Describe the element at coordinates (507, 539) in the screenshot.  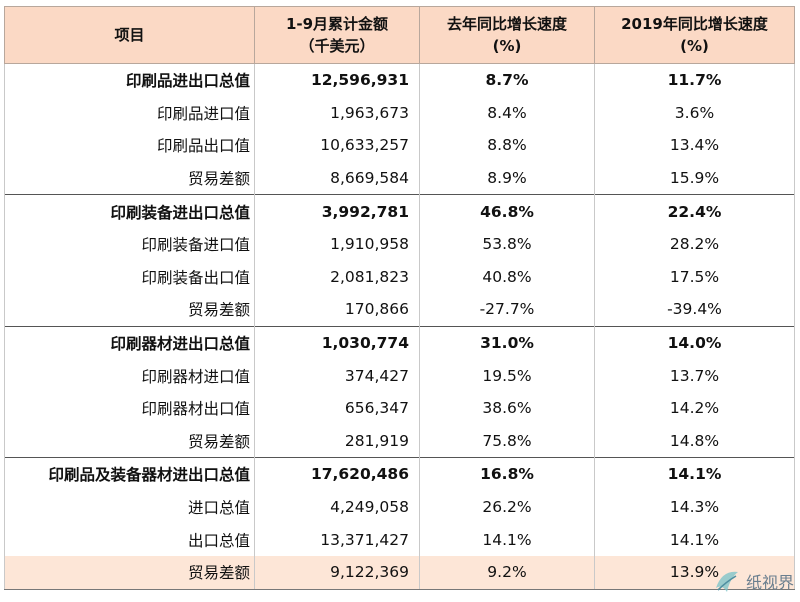
I see `row-yoy: 14.1%` at that location.